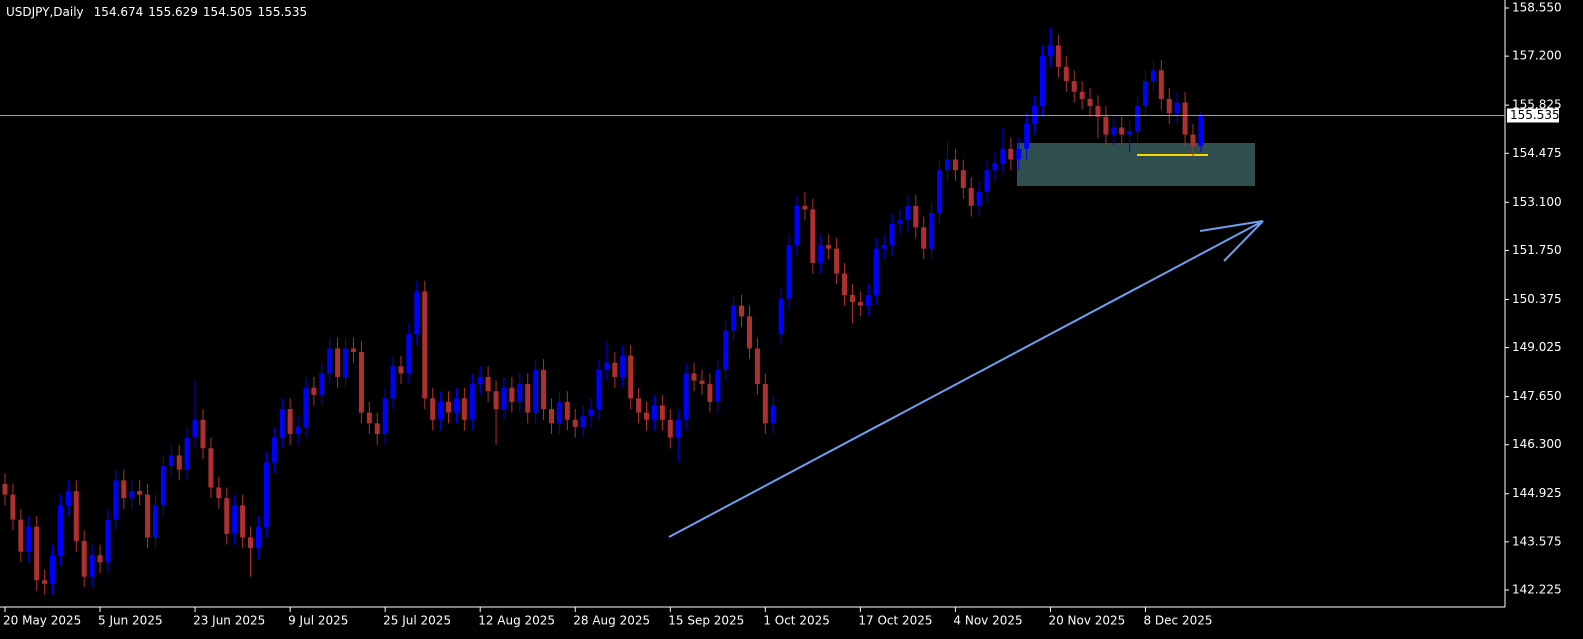 The image size is (1583, 639). I want to click on open-value: 154.674, so click(119, 12).